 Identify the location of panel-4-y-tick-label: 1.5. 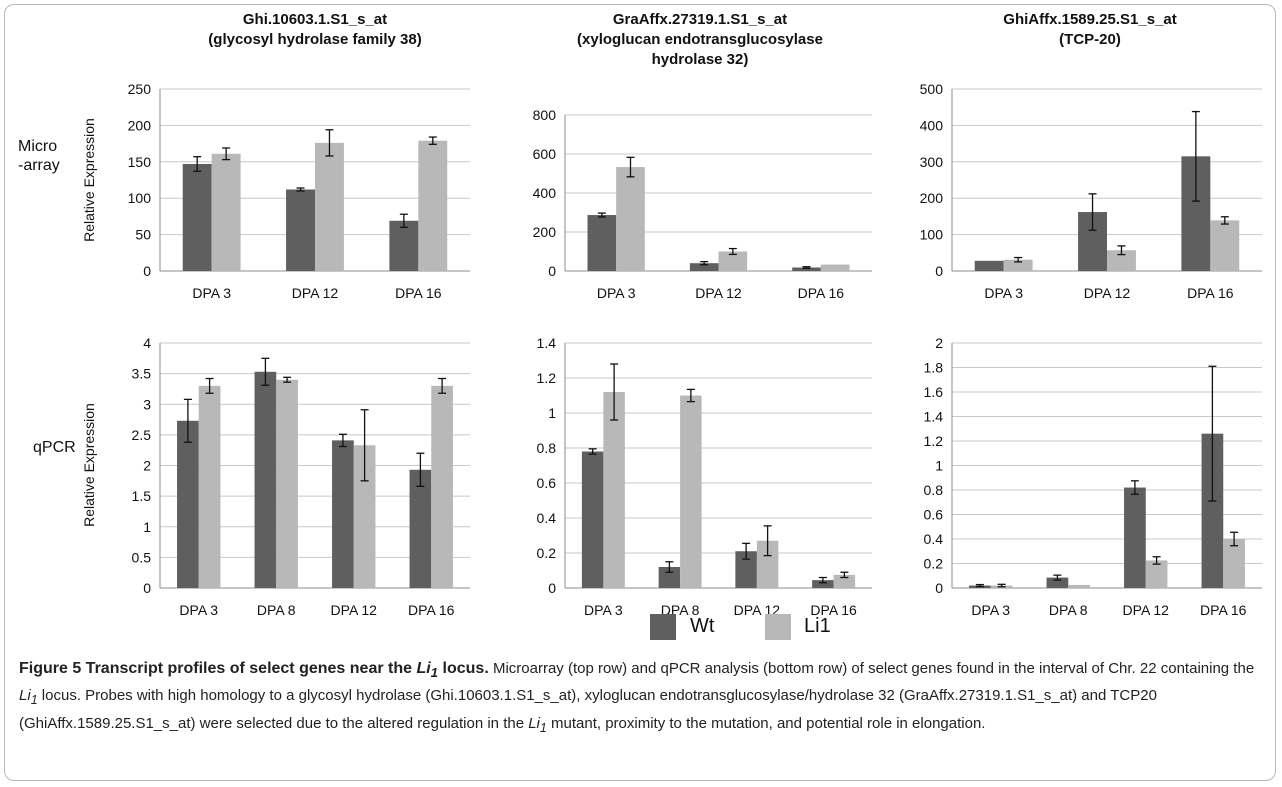
(142, 496).